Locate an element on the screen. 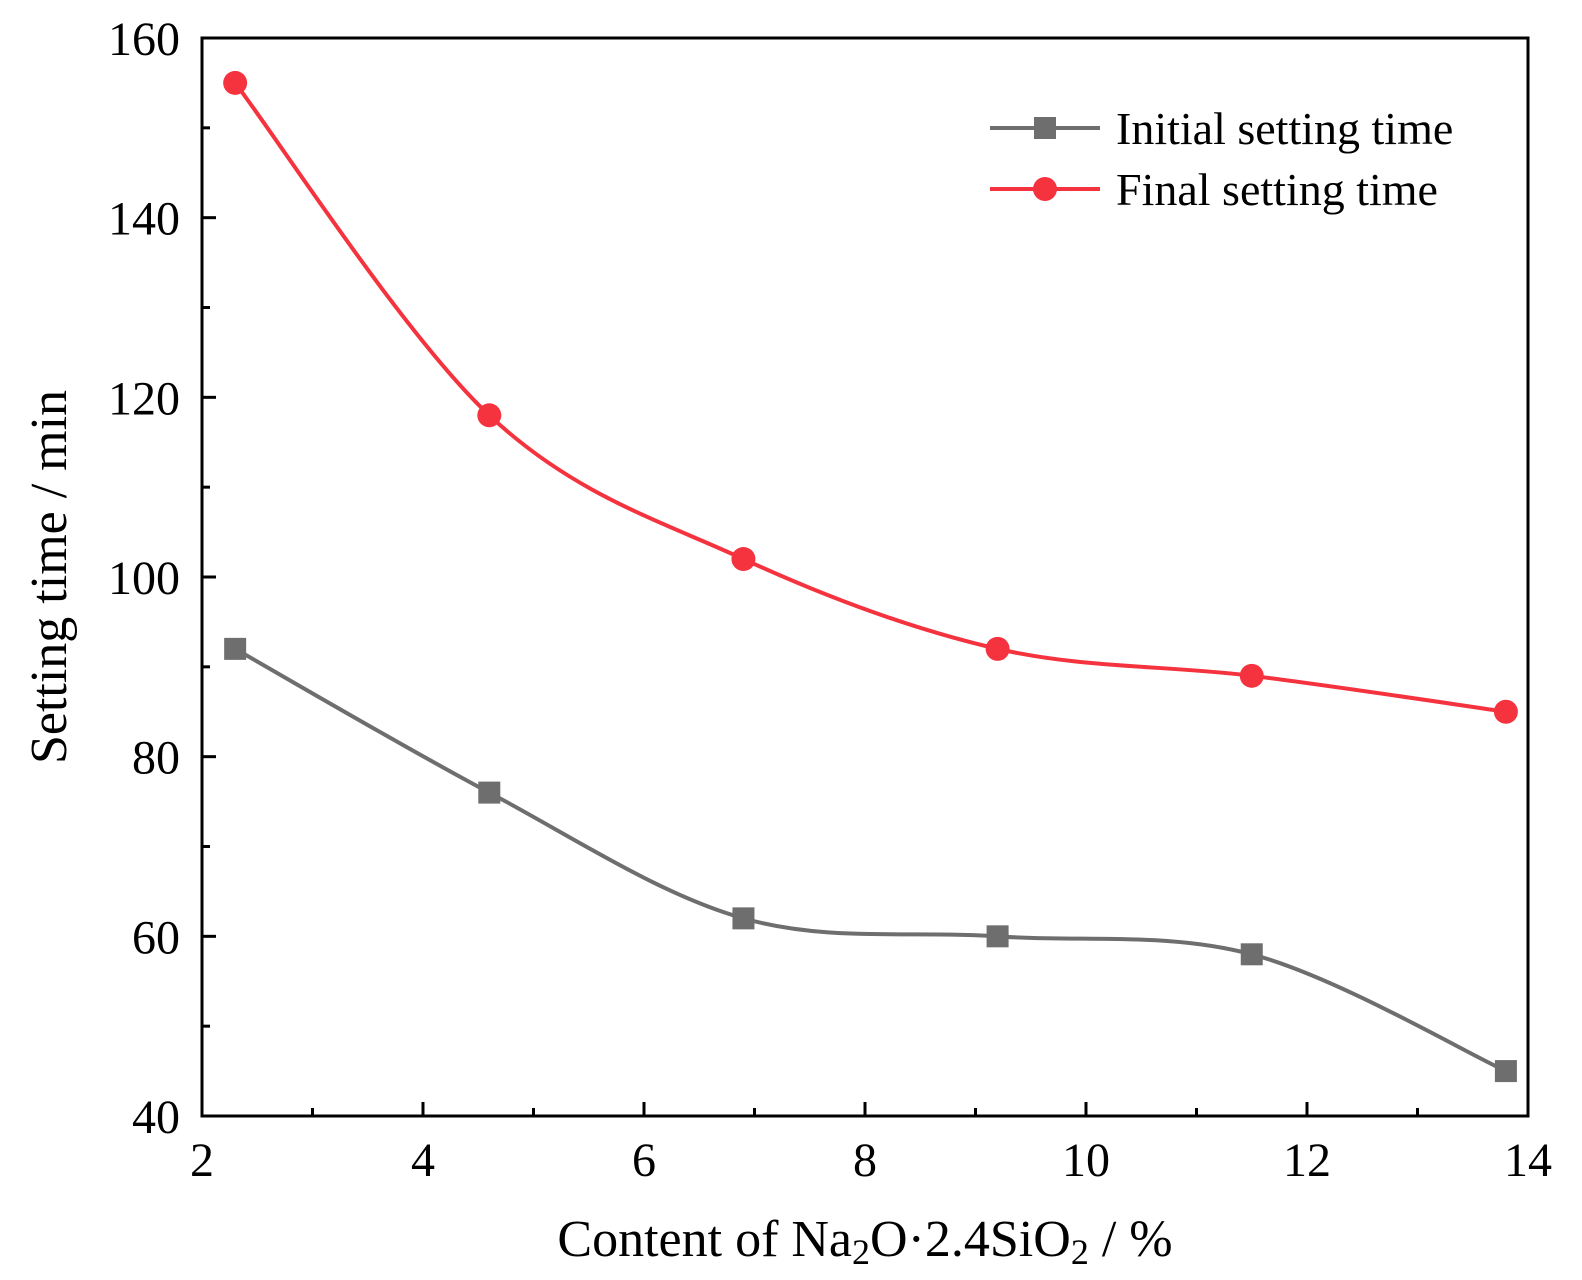 Image resolution: width=1582 pixels, height=1280 pixels. y-axis-title: Setting time / min is located at coordinates (49, 577).